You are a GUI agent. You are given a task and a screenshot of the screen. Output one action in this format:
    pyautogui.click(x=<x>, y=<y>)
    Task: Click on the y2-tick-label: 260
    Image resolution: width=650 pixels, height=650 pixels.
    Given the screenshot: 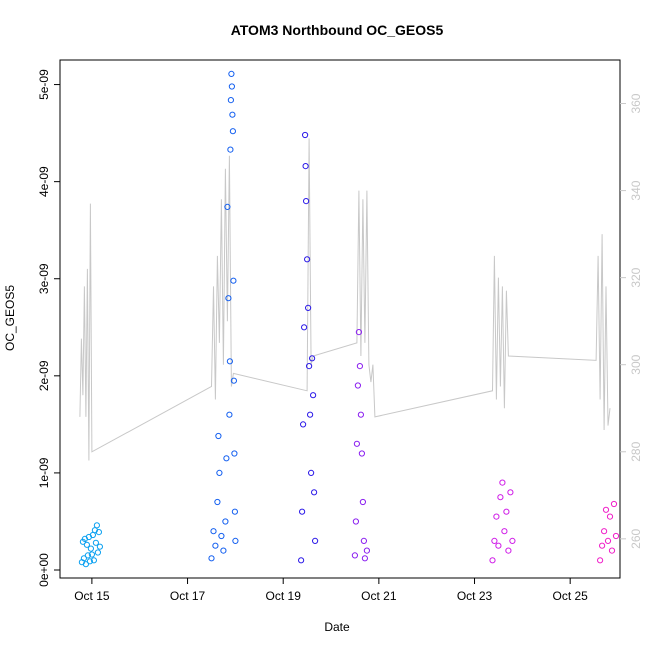 What is the action you would take?
    pyautogui.click(x=636, y=538)
    